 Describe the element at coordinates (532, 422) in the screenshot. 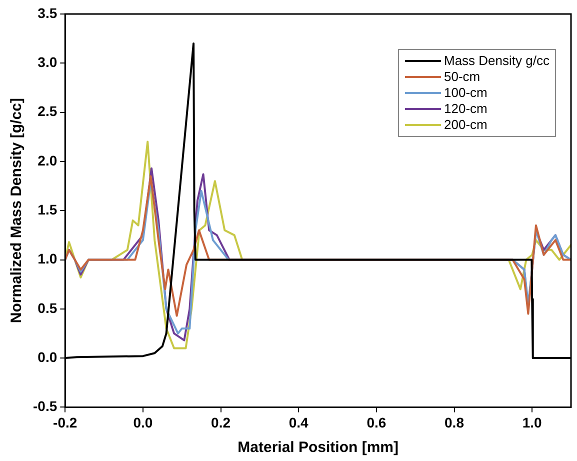

I see `x-tick-label: 1.0` at that location.